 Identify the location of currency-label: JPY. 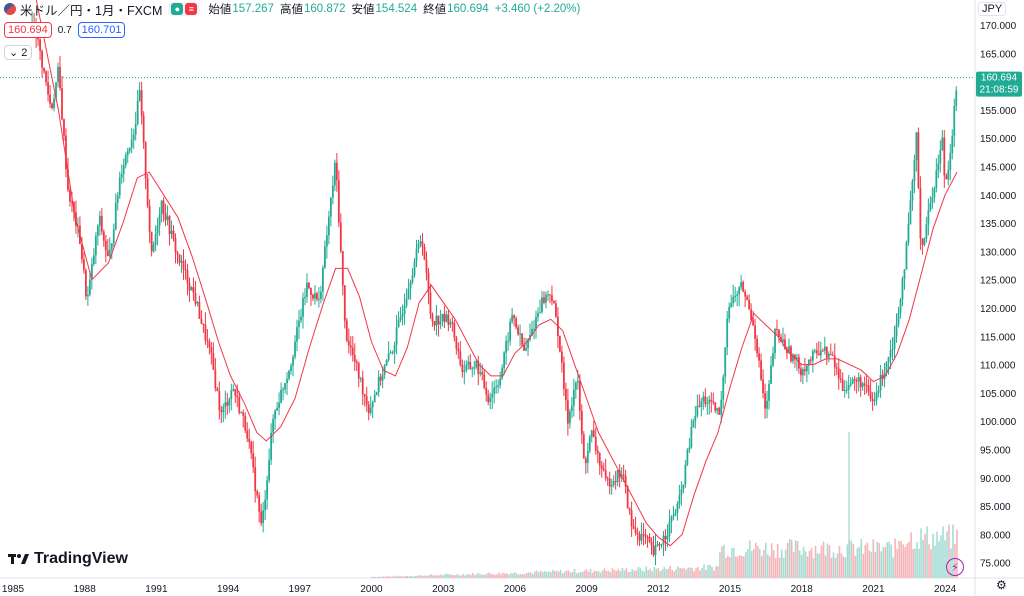
(992, 9).